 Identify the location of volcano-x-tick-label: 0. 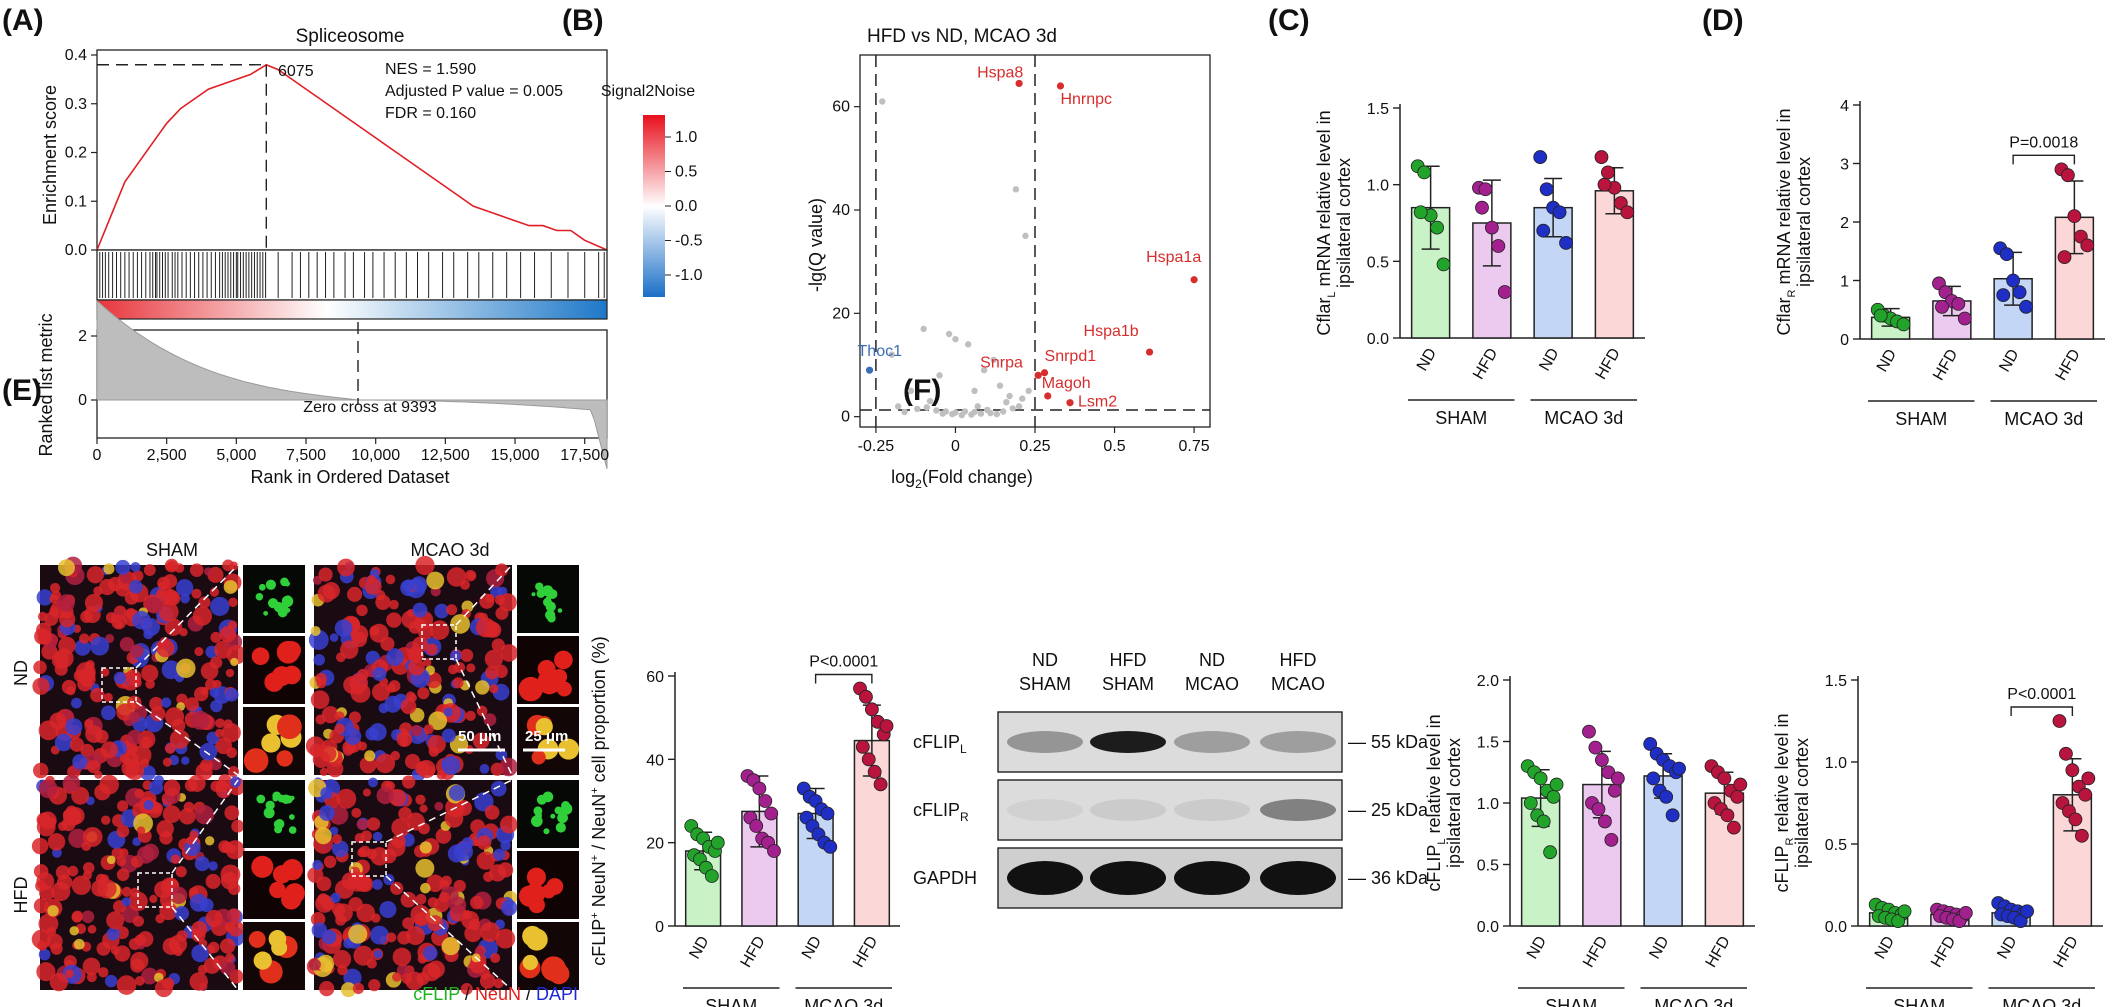
(955, 446).